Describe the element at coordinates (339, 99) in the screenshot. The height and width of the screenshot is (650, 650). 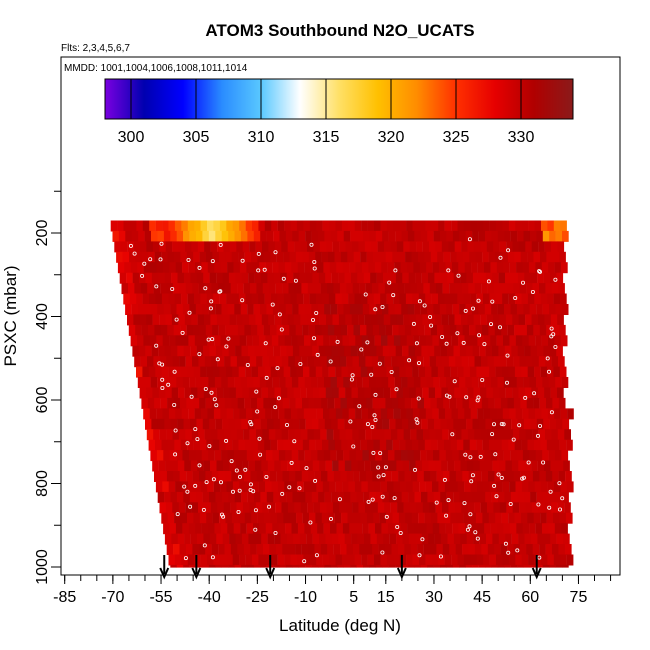
I see `colorbar-gradient` at that location.